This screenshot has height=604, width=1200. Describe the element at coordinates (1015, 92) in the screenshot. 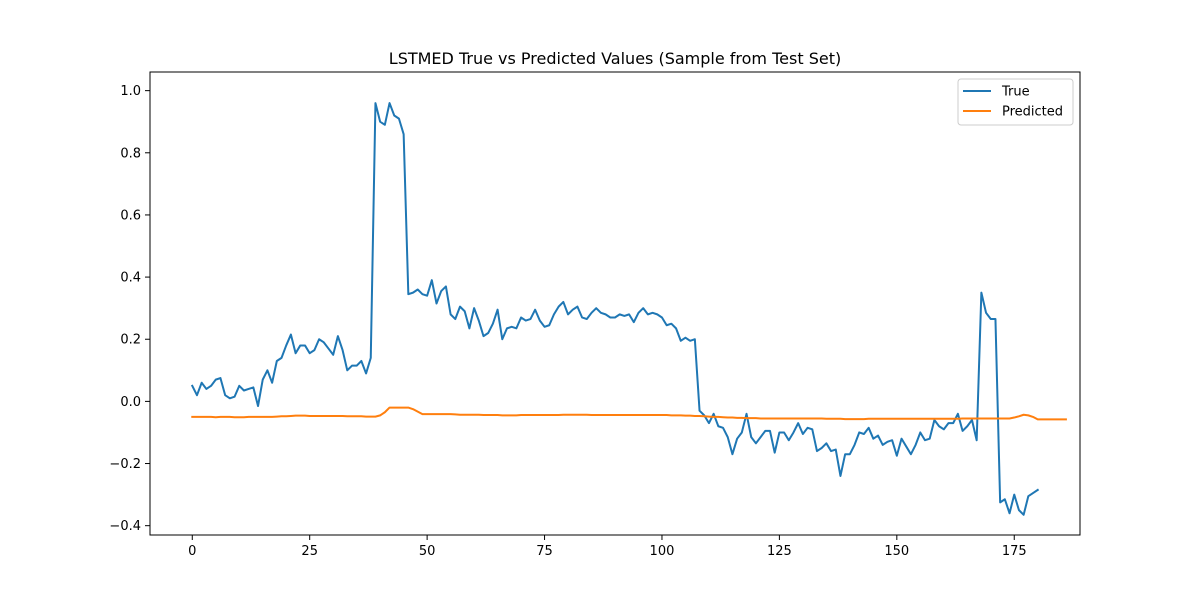

I see `legend-label-true: True` at that location.